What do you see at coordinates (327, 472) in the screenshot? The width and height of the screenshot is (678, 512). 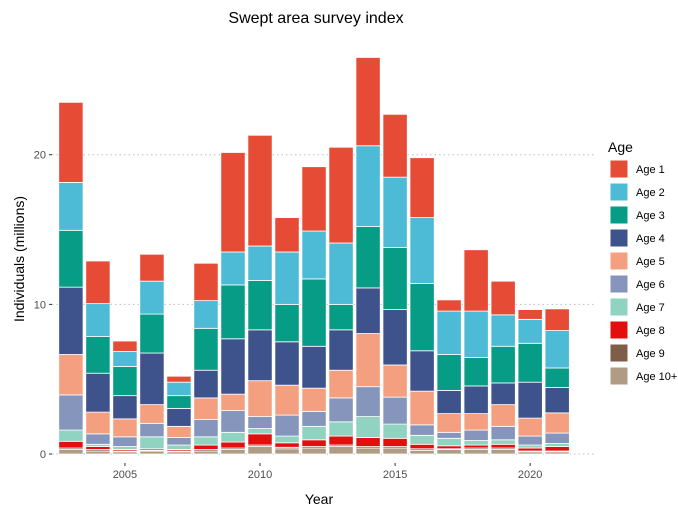 I see `x-axis: 2005 2010 2015 2020` at bounding box center [327, 472].